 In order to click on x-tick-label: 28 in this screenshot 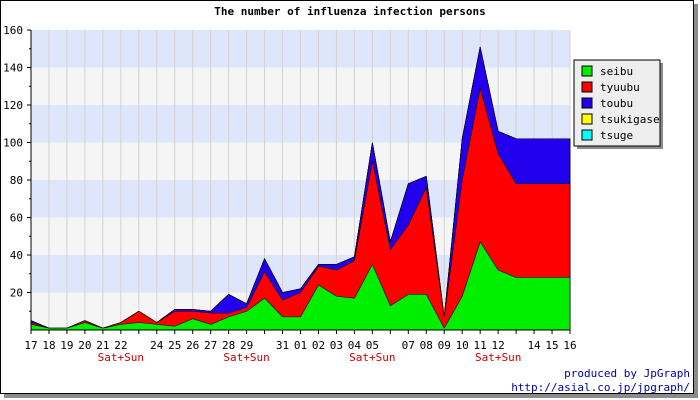, I will do `click(228, 345)`.